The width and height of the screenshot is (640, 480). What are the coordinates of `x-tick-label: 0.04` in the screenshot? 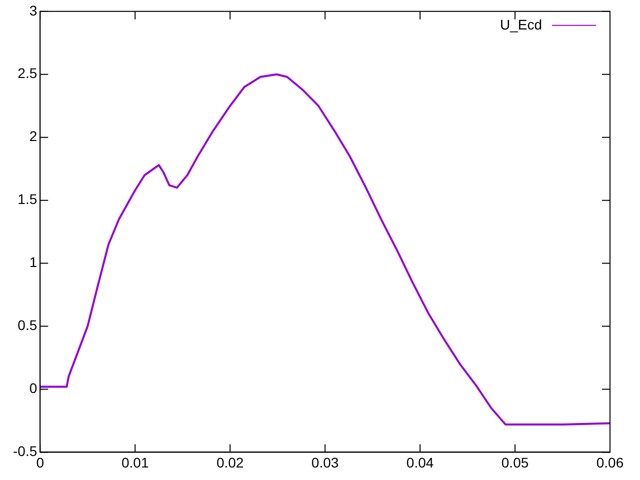 It's located at (420, 462).